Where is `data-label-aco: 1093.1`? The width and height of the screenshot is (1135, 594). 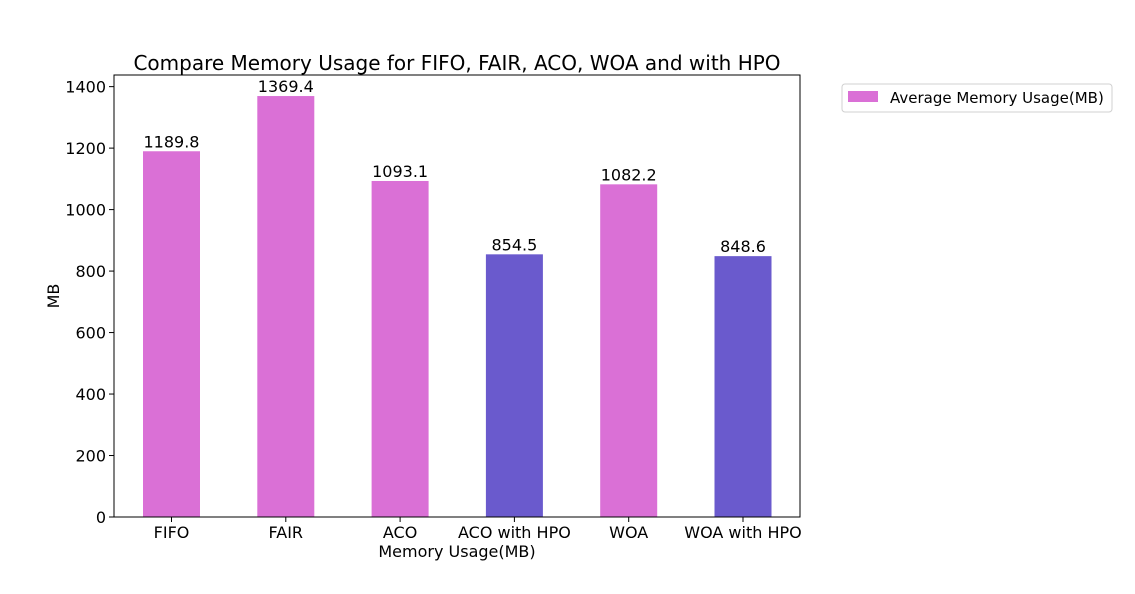
data-label-aco: 1093.1 is located at coordinates (400, 171).